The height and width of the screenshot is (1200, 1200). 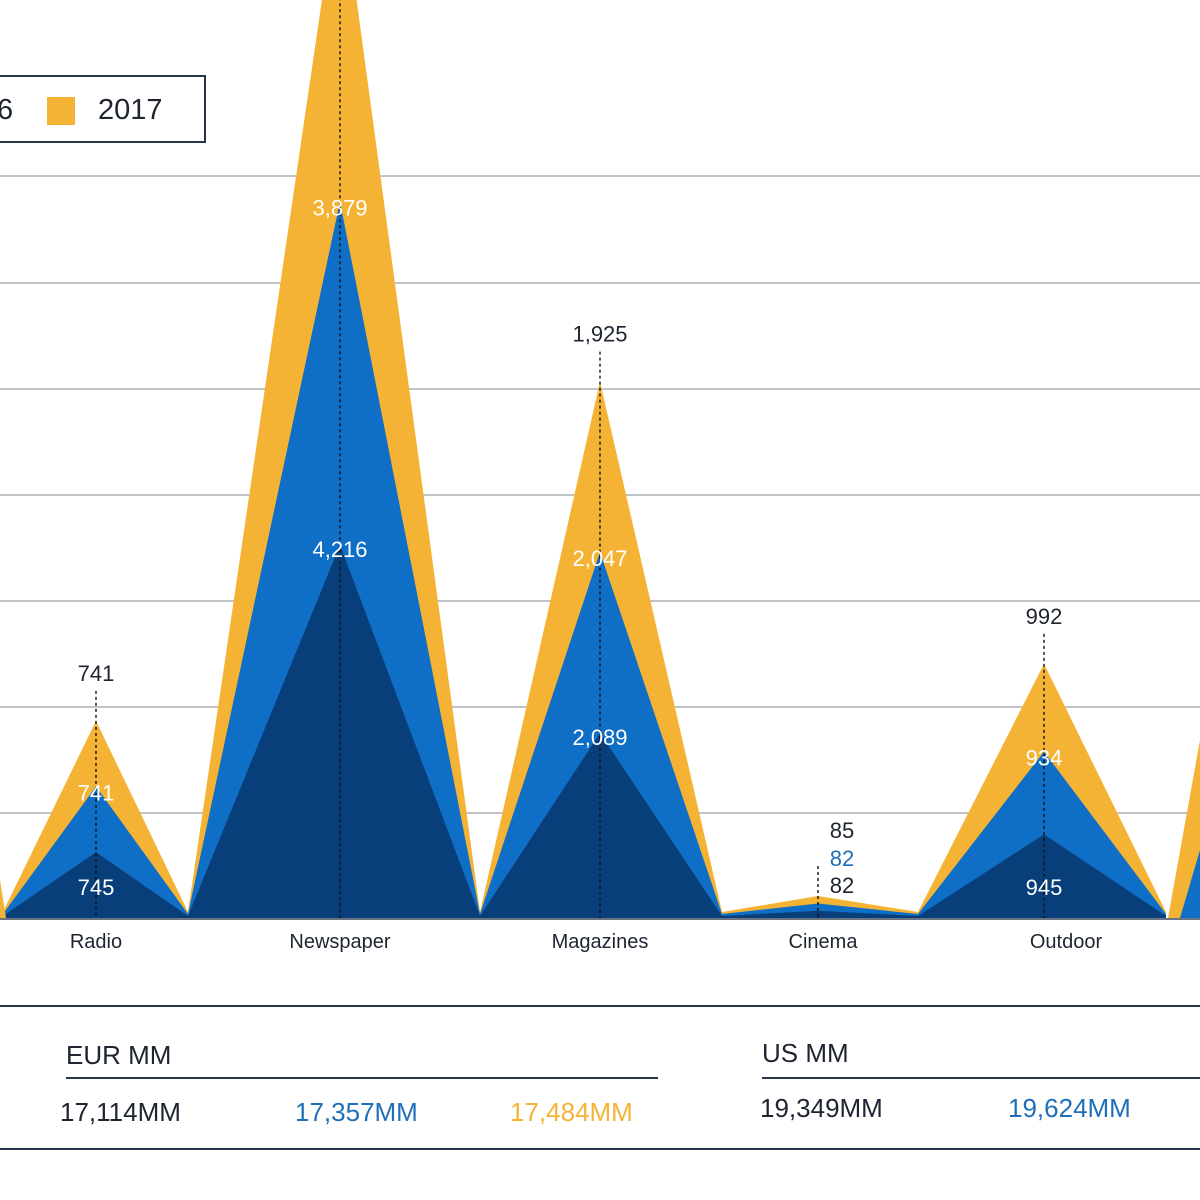 What do you see at coordinates (7, 110) in the screenshot?
I see `legend-label-2016: 6` at bounding box center [7, 110].